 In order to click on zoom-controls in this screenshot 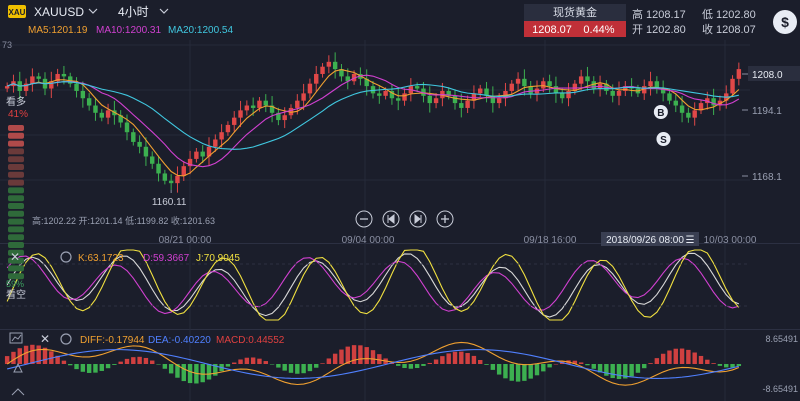, I will do `click(404, 219)`.